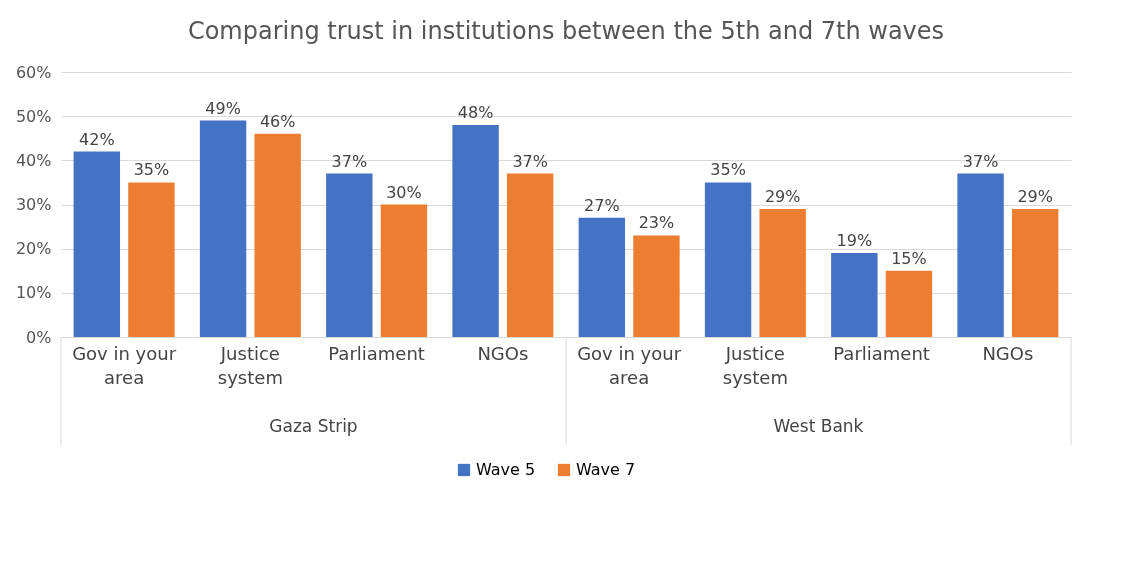  What do you see at coordinates (277, 121) in the screenshot?
I see `data-label: 46%` at bounding box center [277, 121].